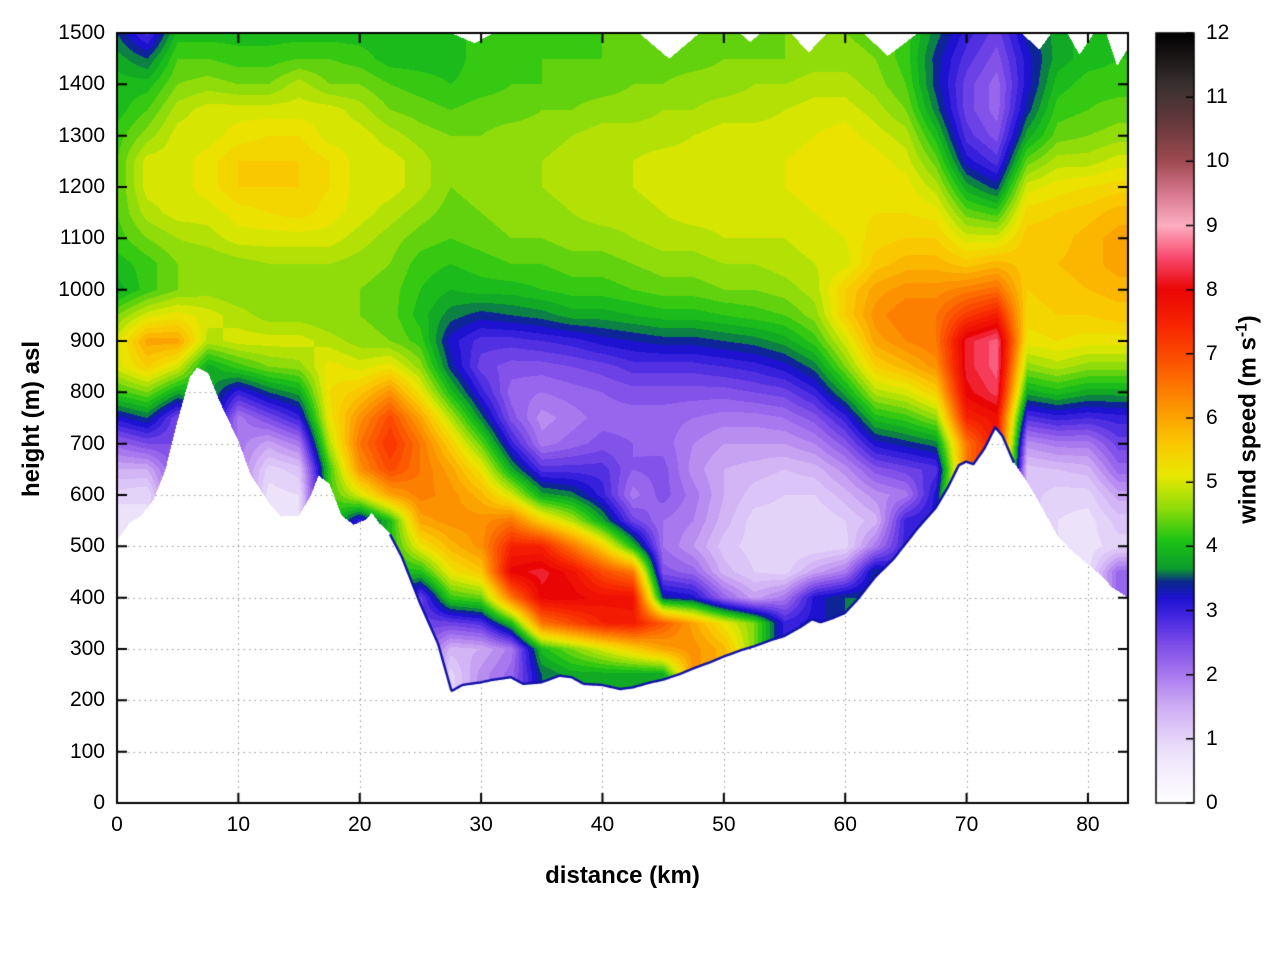  What do you see at coordinates (724, 824) in the screenshot?
I see `x-tick-label: 50` at bounding box center [724, 824].